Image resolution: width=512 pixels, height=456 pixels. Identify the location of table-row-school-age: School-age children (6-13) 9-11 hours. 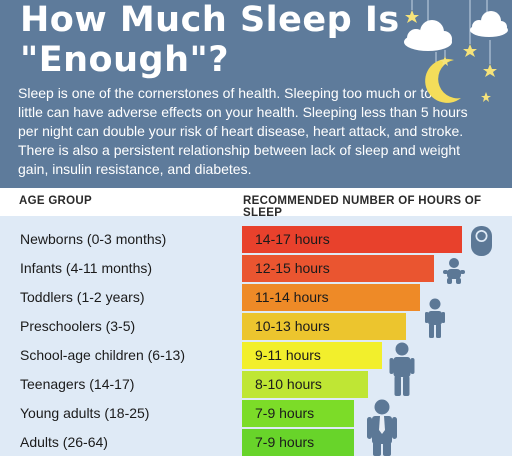
(256, 355).